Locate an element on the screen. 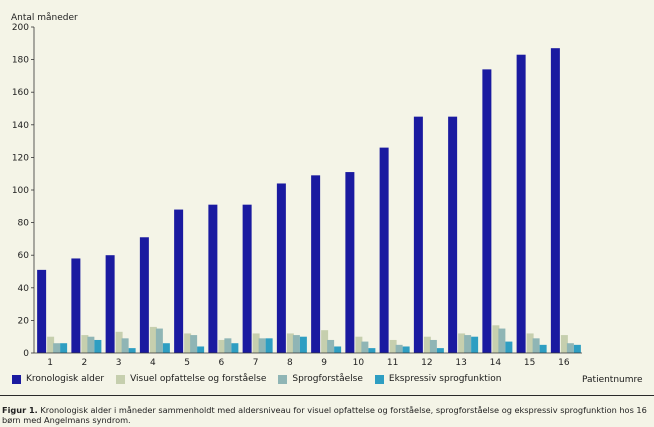 The image size is (654, 427). x-tick-label: 8 is located at coordinates (290, 363).